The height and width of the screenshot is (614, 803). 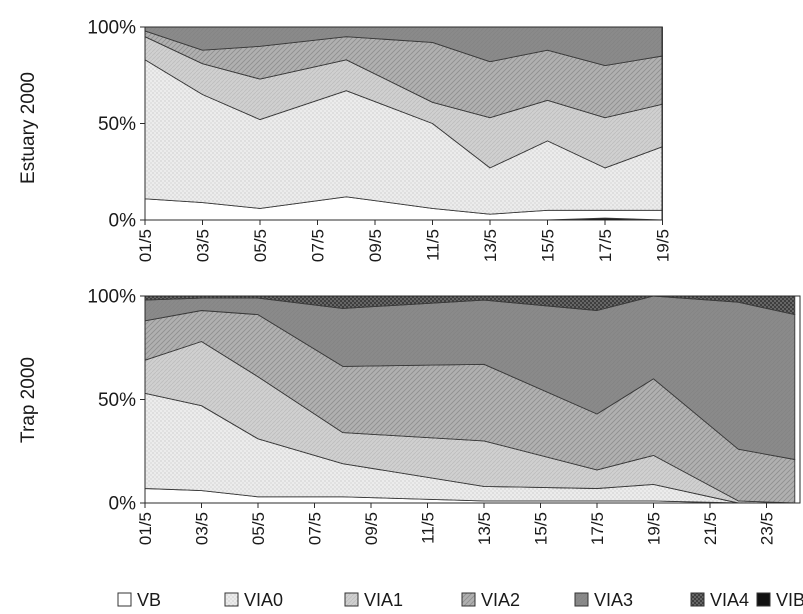 I want to click on legend-item-vb: VB, so click(x=139, y=600).